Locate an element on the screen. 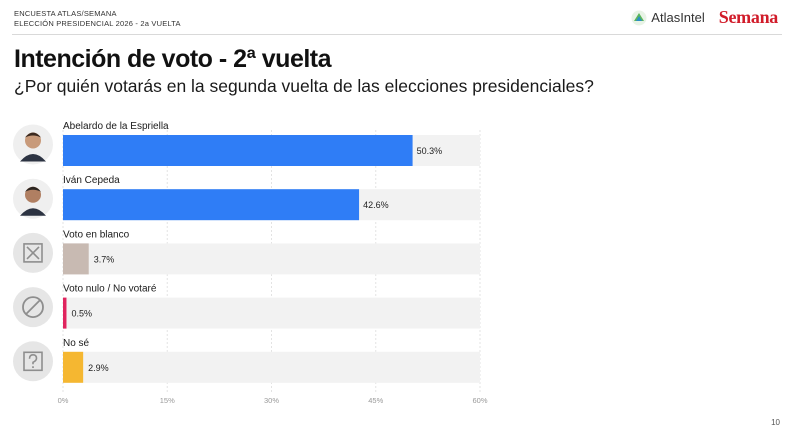 This screenshot has height=435, width=794. header-divider is located at coordinates (397, 34).